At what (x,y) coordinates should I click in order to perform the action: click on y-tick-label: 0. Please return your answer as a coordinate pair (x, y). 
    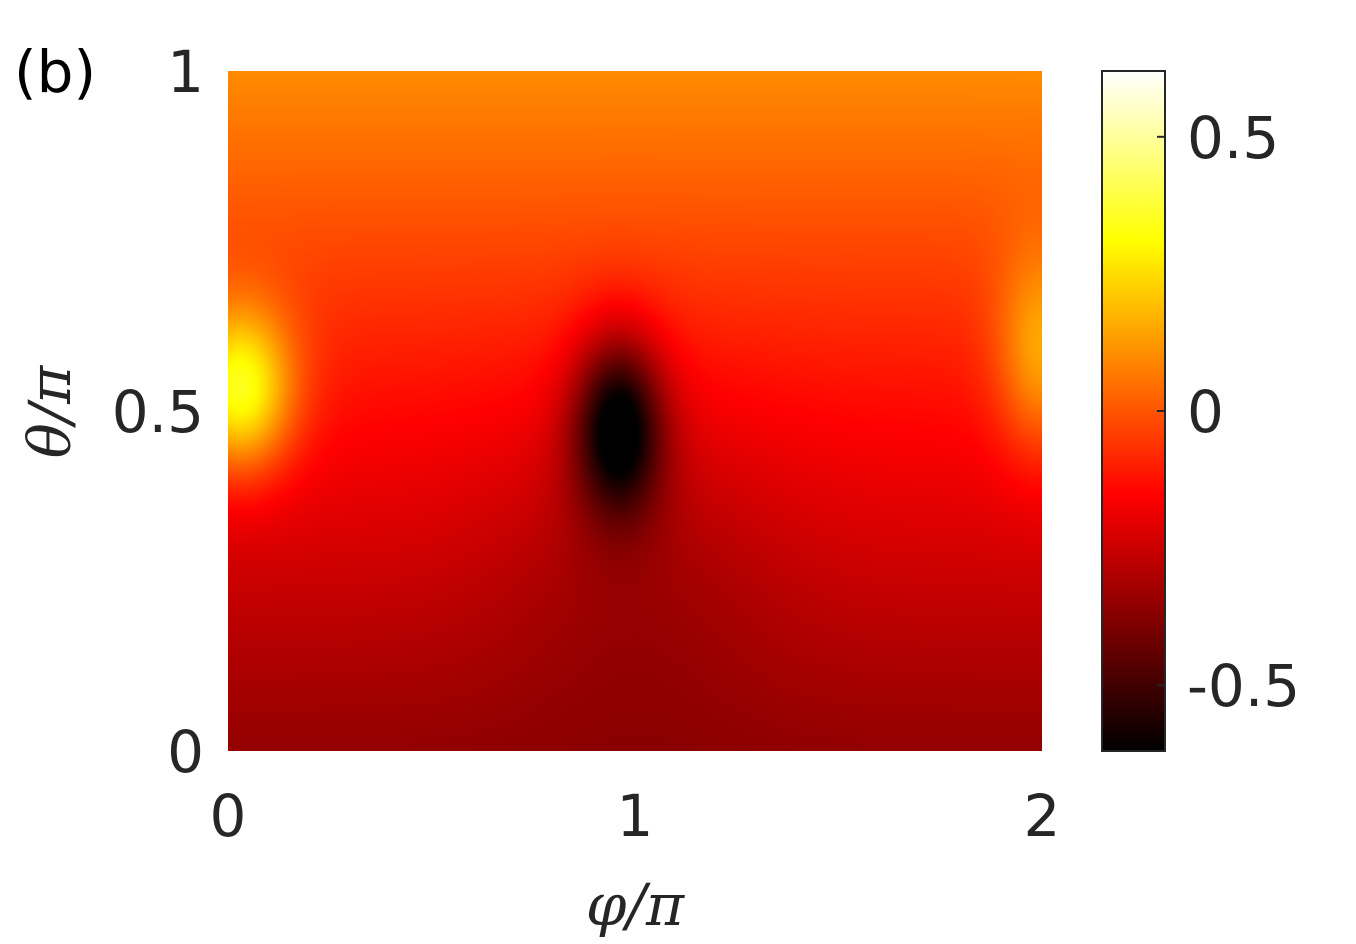
    Looking at the image, I should click on (185, 752).